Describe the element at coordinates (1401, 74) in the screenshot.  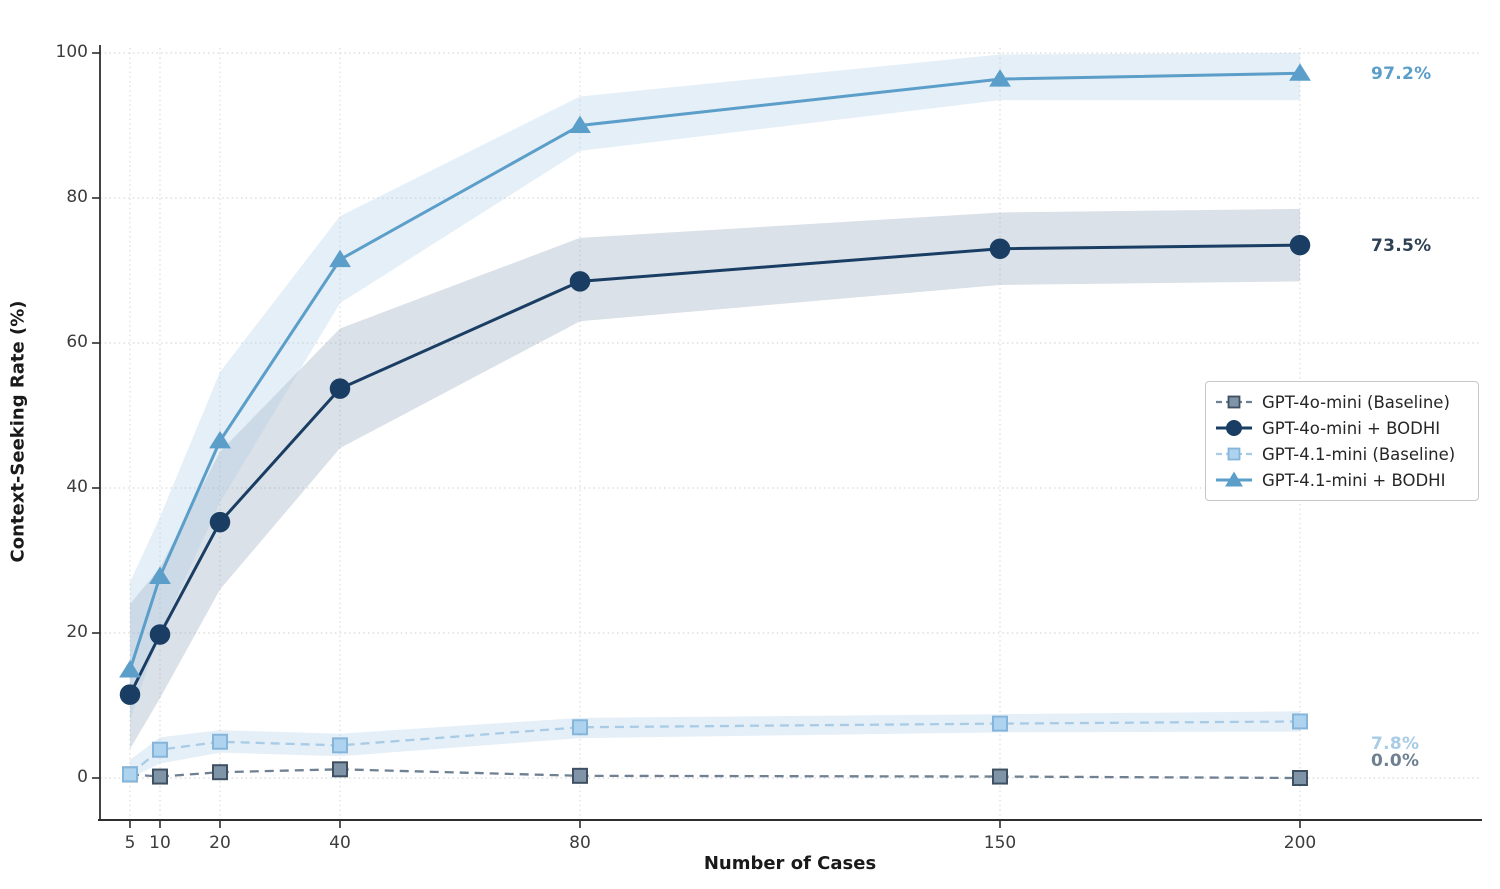
I see `series-end-label: 97.2%` at that location.